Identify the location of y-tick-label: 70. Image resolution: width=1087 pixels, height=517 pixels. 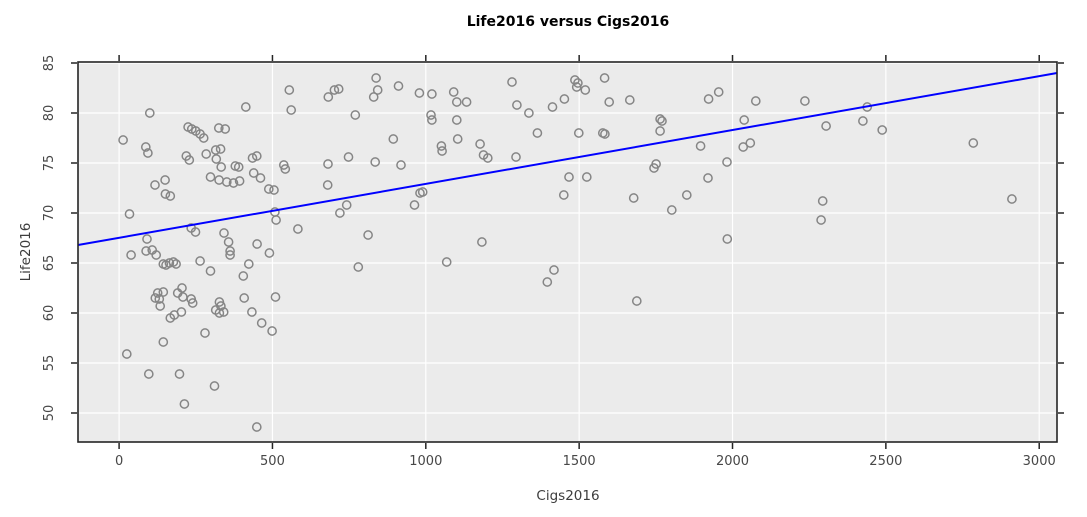
(49, 213).